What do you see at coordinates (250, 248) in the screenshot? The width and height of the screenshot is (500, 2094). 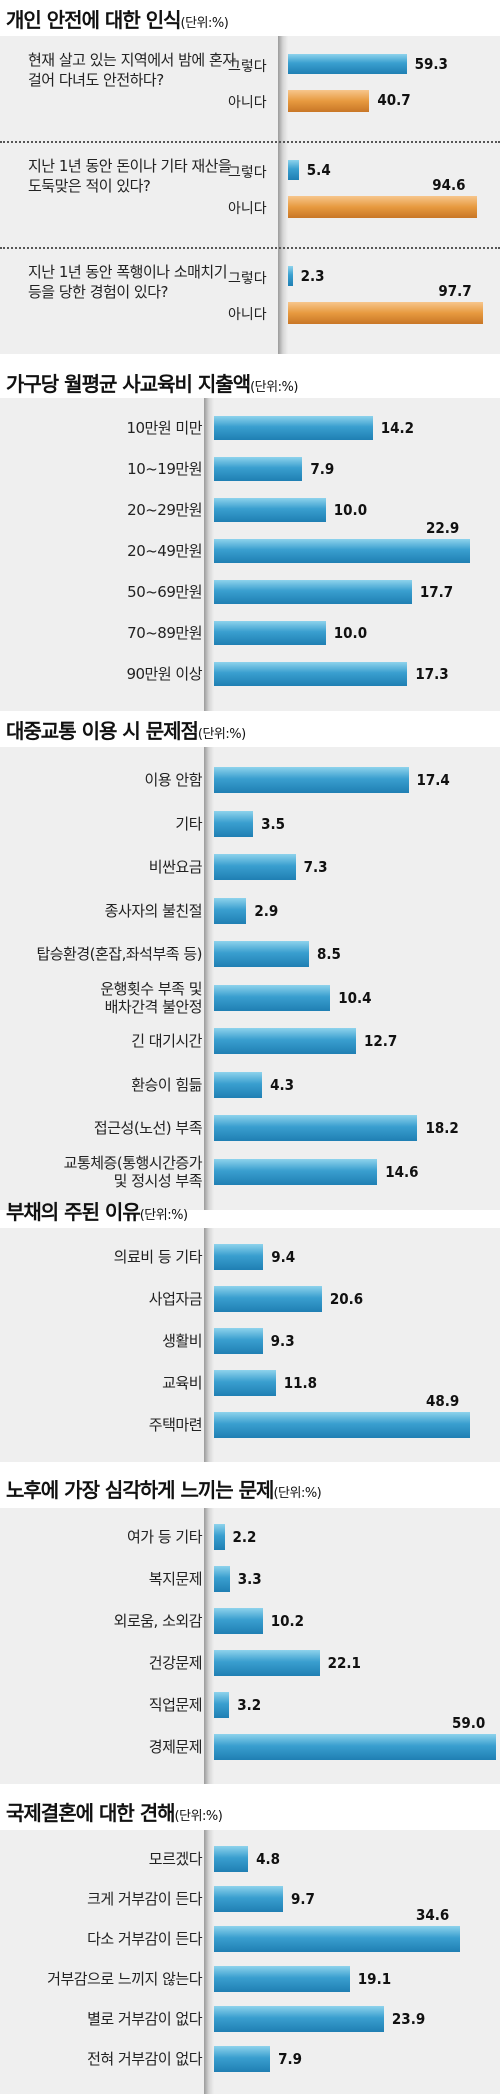 I see `safety-divider` at bounding box center [250, 248].